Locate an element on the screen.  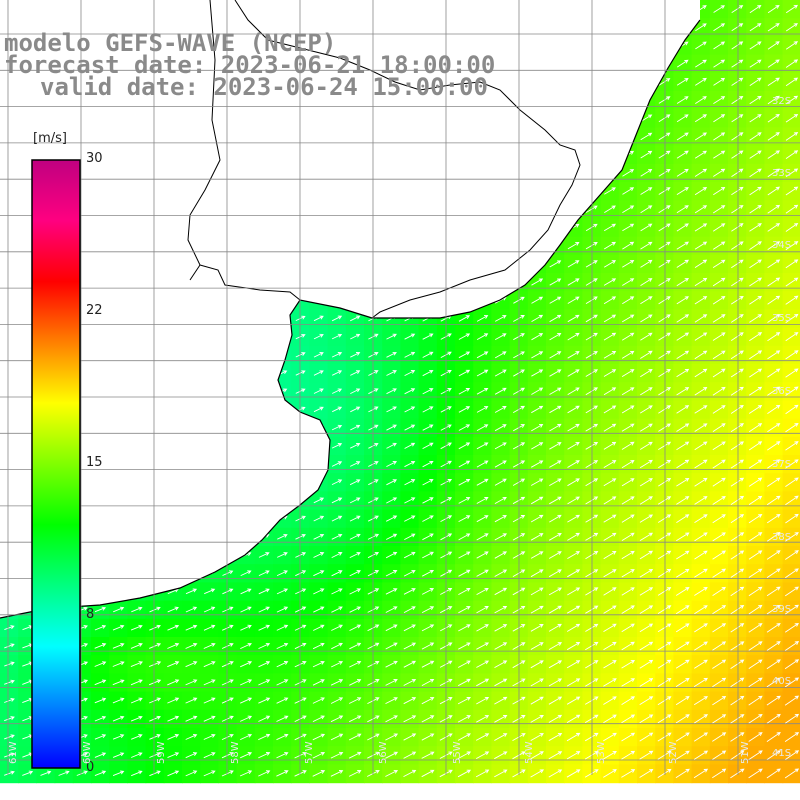
lon-label: 53W is located at coordinates (601, 752).